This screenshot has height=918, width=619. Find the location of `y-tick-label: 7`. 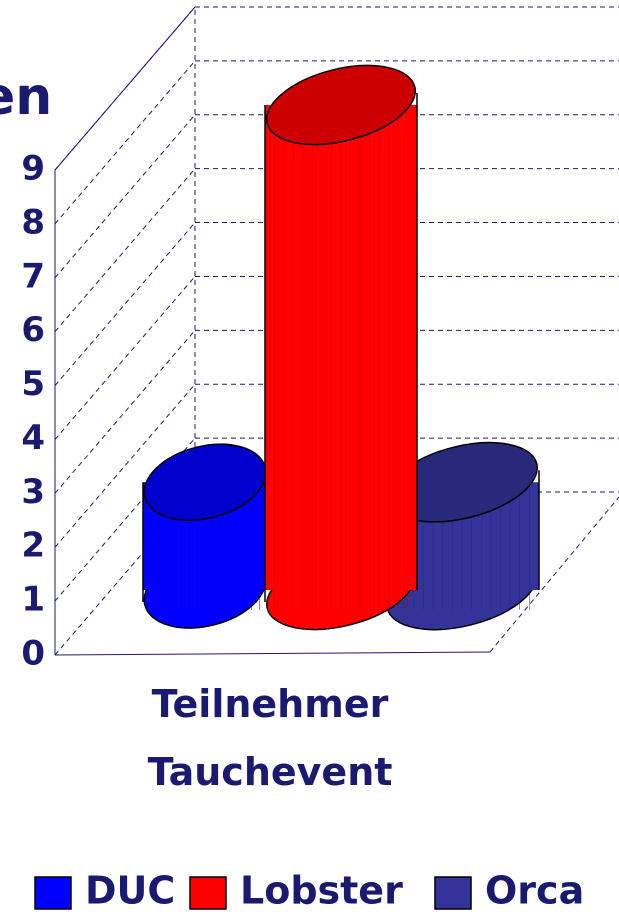

y-tick-label: 7 is located at coordinates (33, 276).